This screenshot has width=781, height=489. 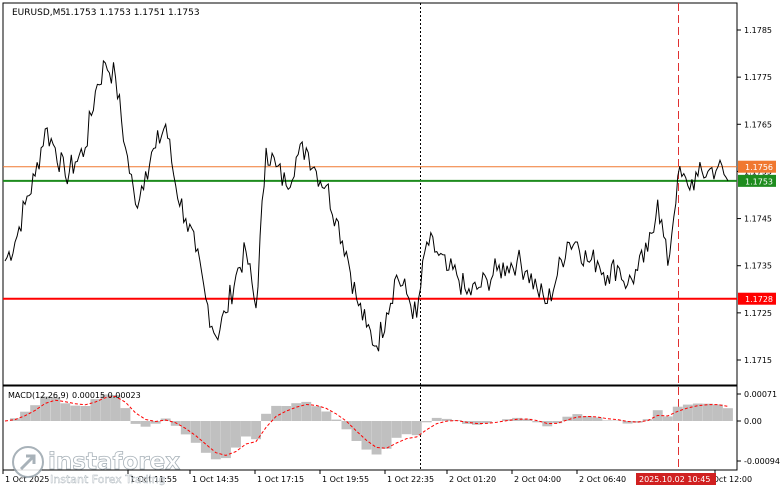 I want to click on macd-plot, so click(x=368, y=427).